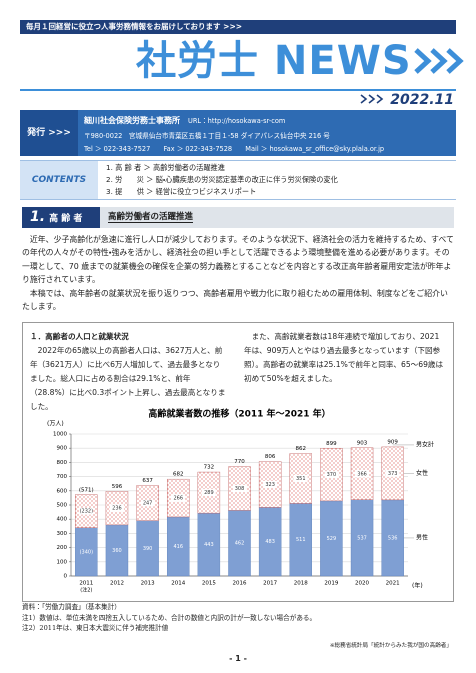  Describe the element at coordinates (62, 534) in the screenshot. I see `y-tick-label: 300` at that location.